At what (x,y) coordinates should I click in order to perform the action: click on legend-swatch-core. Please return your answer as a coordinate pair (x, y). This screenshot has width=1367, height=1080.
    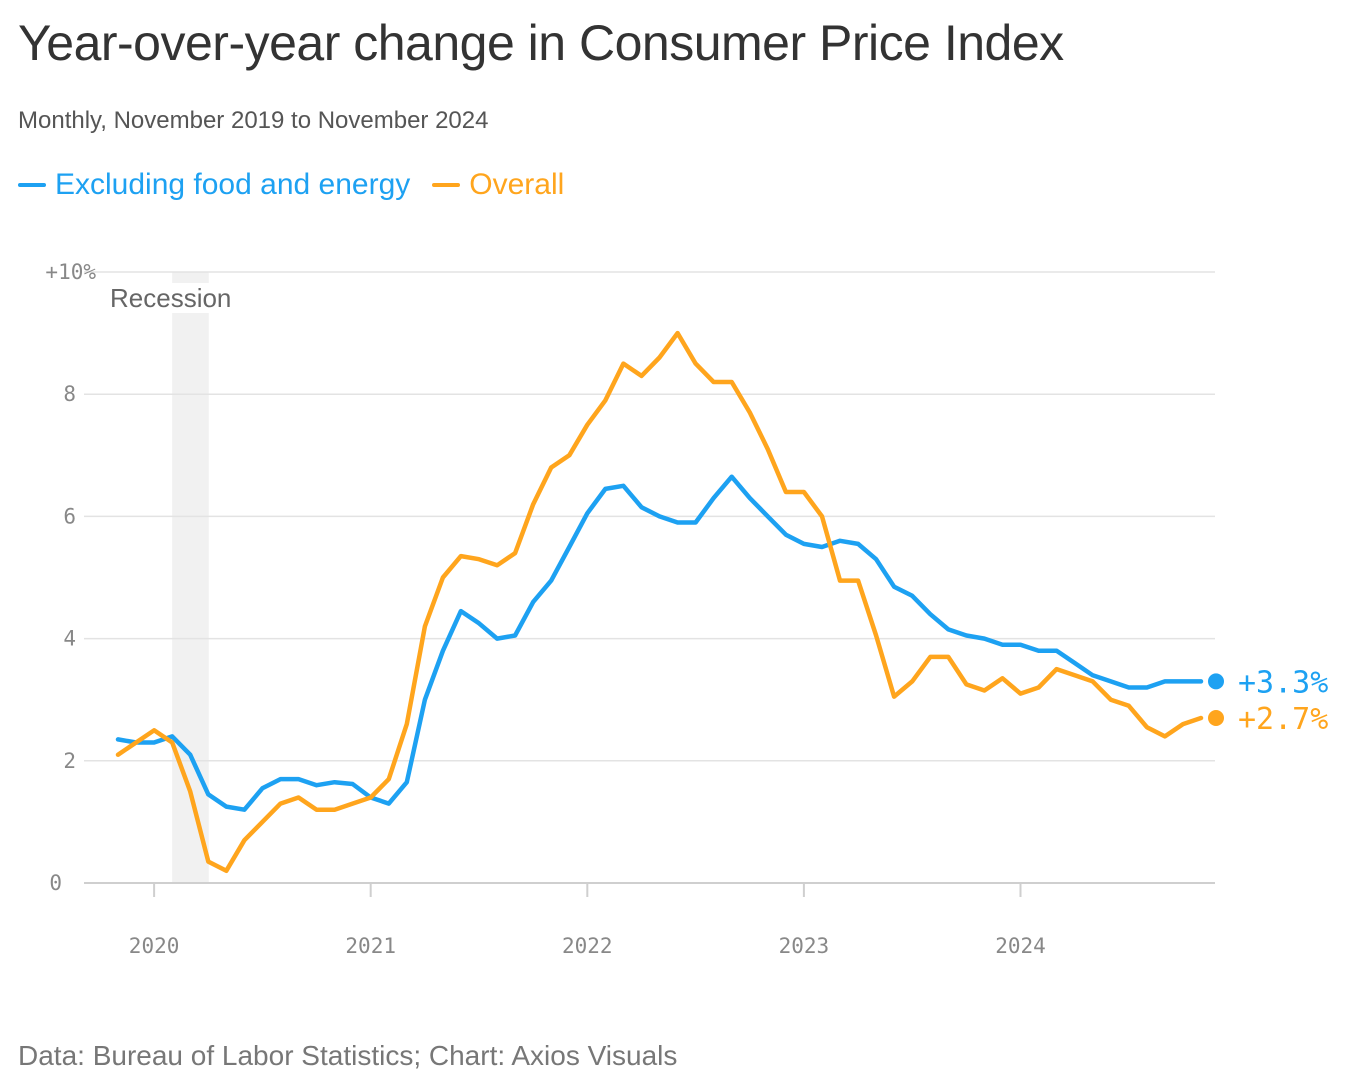
    Looking at the image, I should click on (32, 185).